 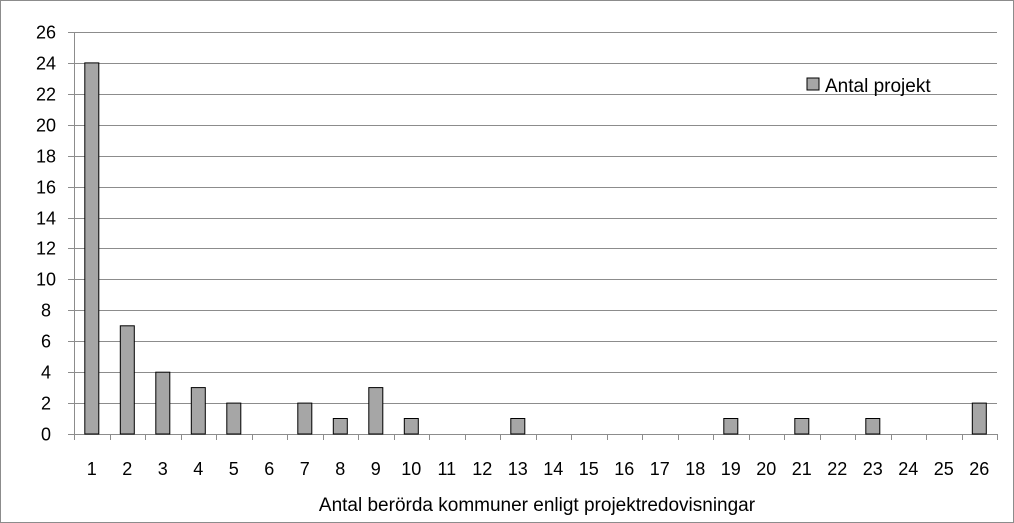 I want to click on legend-label: Antal projekt, so click(x=878, y=86).